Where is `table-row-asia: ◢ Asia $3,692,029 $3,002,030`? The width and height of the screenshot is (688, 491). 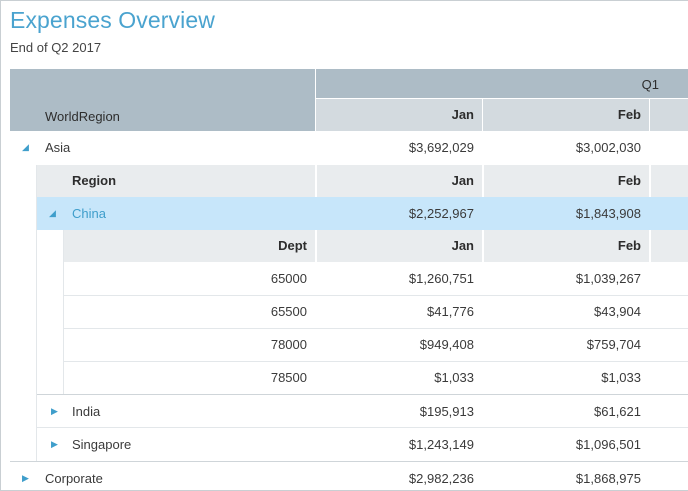
table-row-asia: ◢ Asia $3,692,029 $3,002,030 is located at coordinates (349, 147).